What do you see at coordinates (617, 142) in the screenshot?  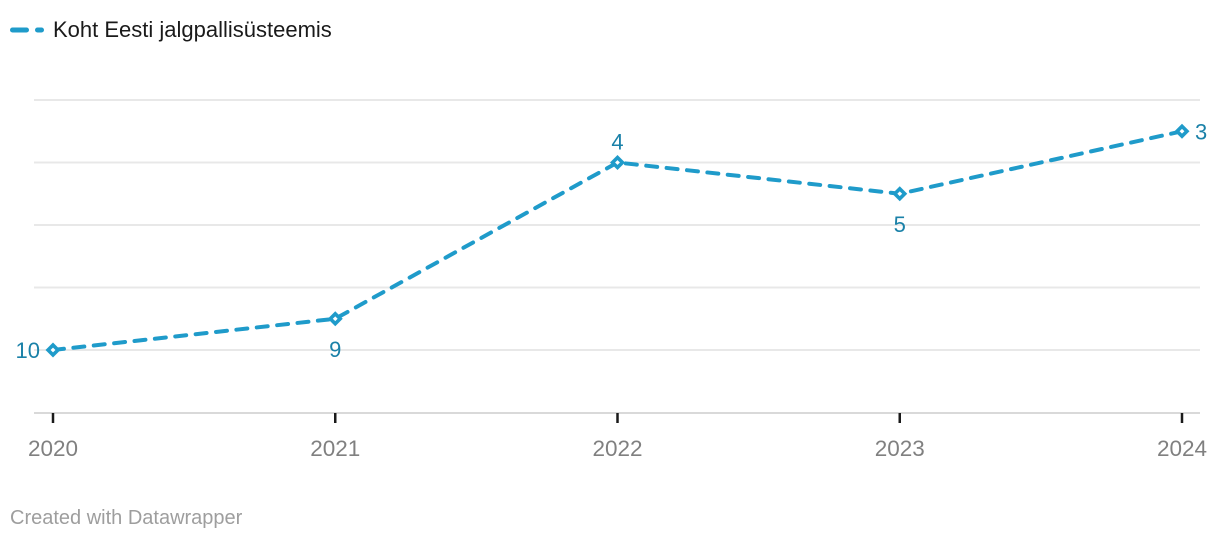 I see `value-label: 4` at bounding box center [617, 142].